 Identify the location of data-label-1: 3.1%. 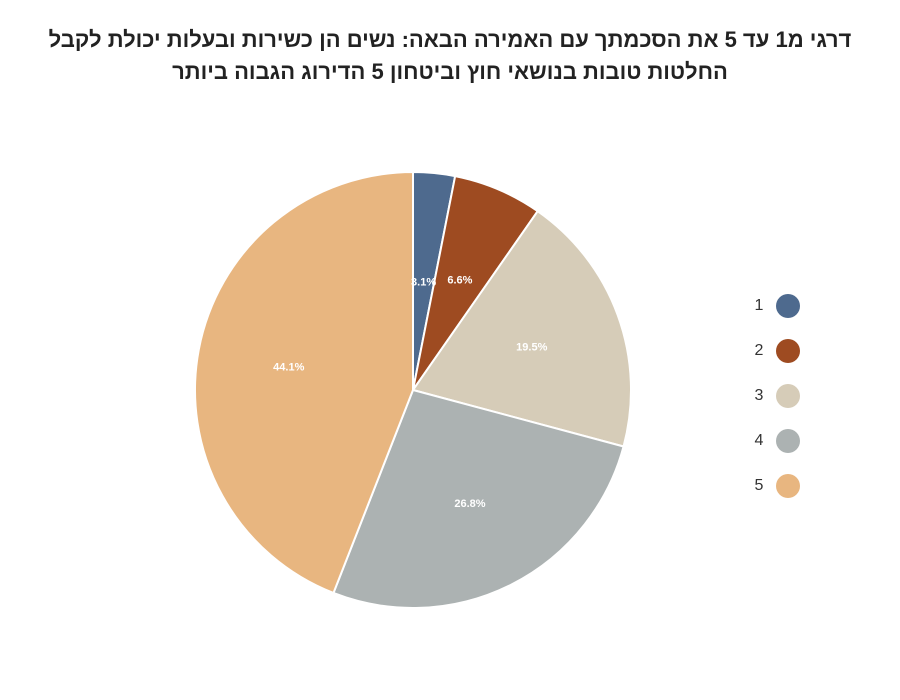
(423, 283).